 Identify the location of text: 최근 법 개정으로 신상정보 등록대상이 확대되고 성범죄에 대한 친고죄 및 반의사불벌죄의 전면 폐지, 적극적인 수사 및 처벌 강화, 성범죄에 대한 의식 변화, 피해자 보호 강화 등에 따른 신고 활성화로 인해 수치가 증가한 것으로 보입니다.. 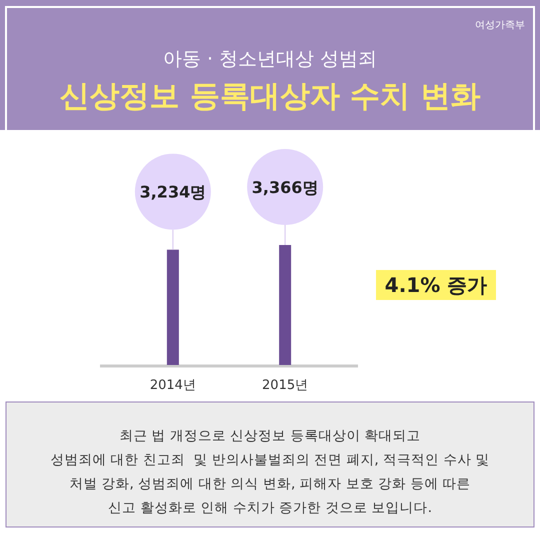
(270, 472).